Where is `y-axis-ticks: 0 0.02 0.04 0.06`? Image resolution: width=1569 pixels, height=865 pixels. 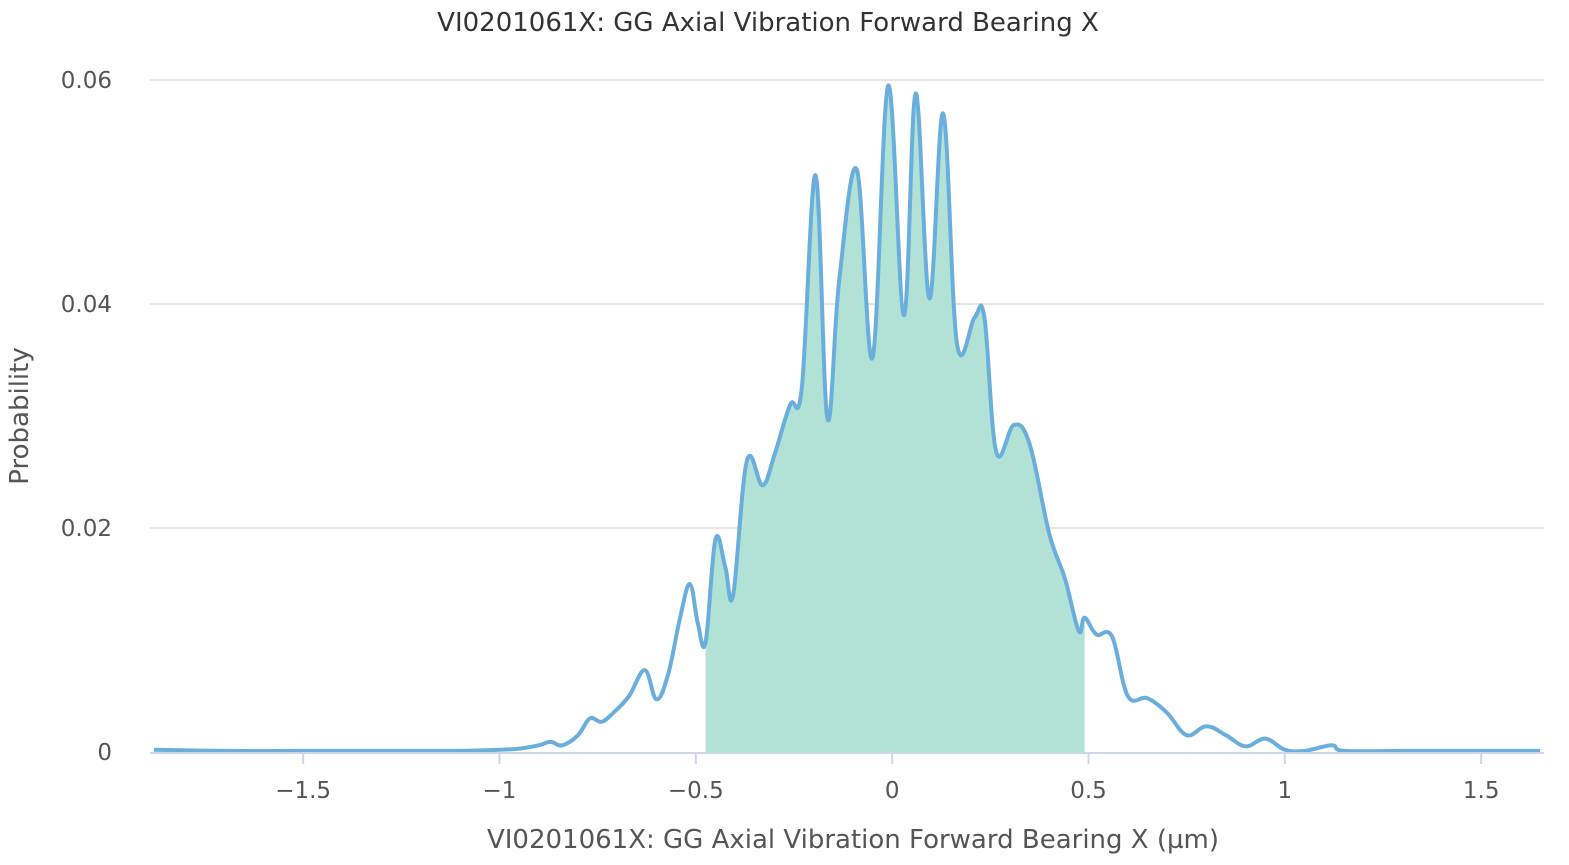
y-axis-ticks: 0 0.02 0.04 0.06 is located at coordinates (86, 417).